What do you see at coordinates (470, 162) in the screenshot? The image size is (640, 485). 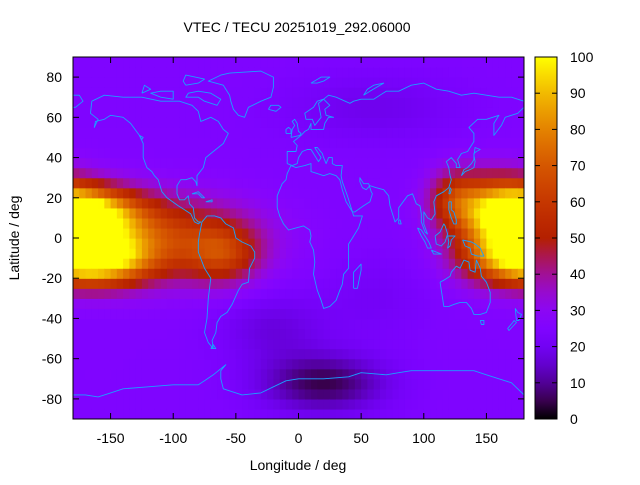 I see `coastline` at bounding box center [470, 162].